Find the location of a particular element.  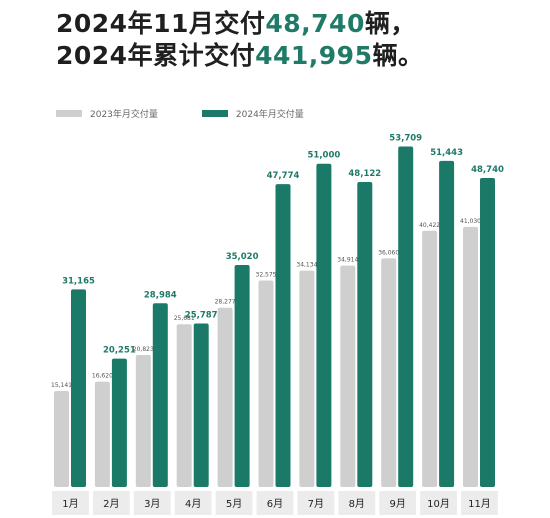

legend-item-2024: 2024年月交付量 is located at coordinates (252, 113).